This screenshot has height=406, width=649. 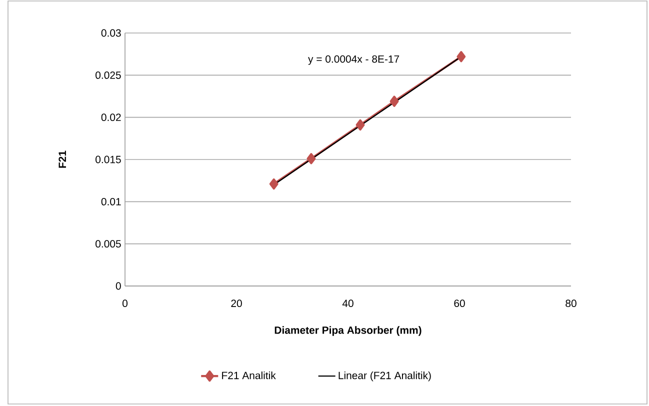 I want to click on y-tick-label: 0.015, so click(x=108, y=160).